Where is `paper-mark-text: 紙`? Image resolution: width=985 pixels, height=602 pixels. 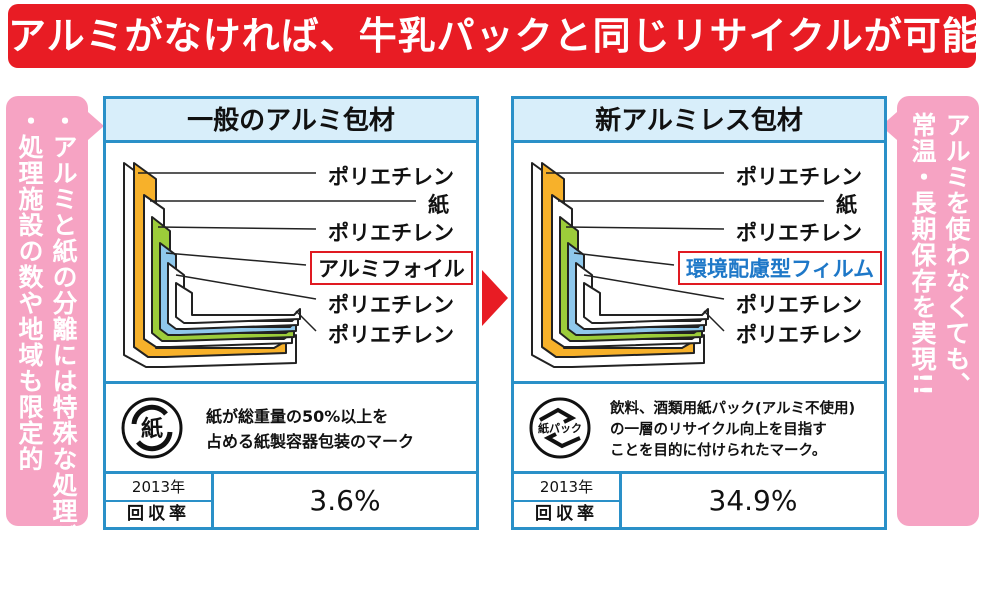 paper-mark-text: 紙 is located at coordinates (152, 429).